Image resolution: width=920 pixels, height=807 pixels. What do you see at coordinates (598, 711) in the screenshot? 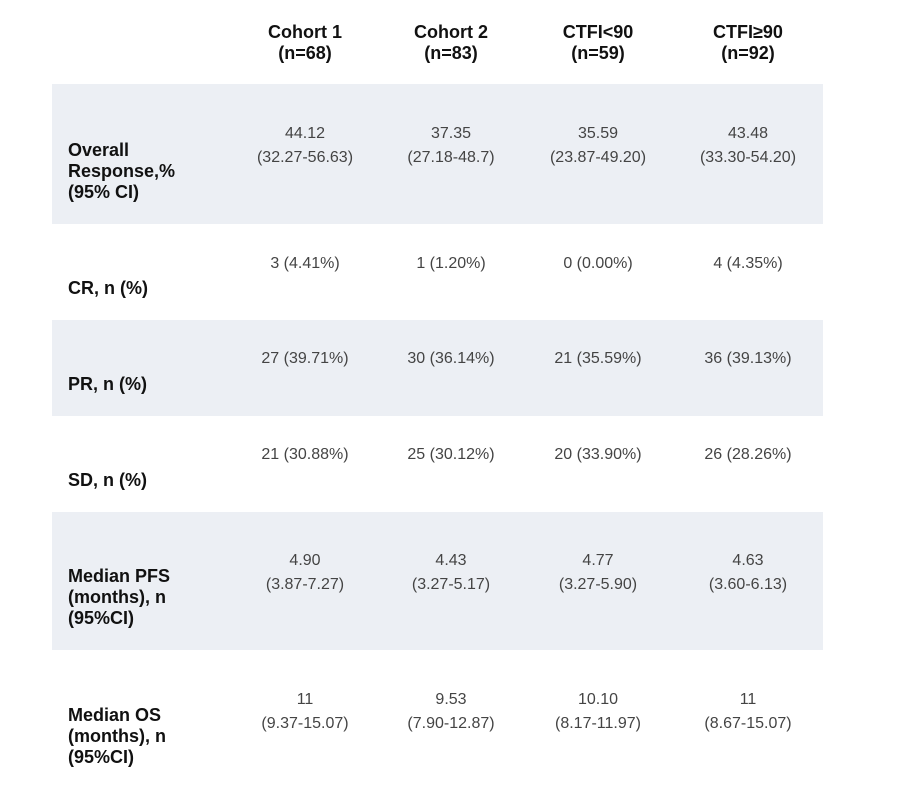
I see `table-cell: 10.10 (8.17-11.97)` at bounding box center [598, 711].